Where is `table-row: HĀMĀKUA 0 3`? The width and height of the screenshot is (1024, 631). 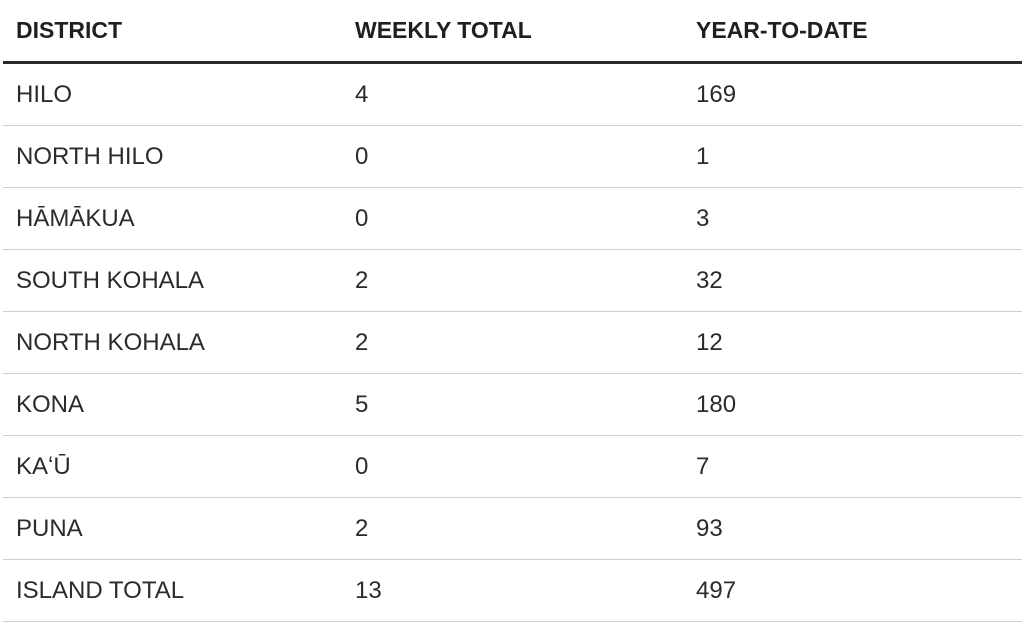
table-row: HĀMĀKUA 0 3 is located at coordinates (512, 219).